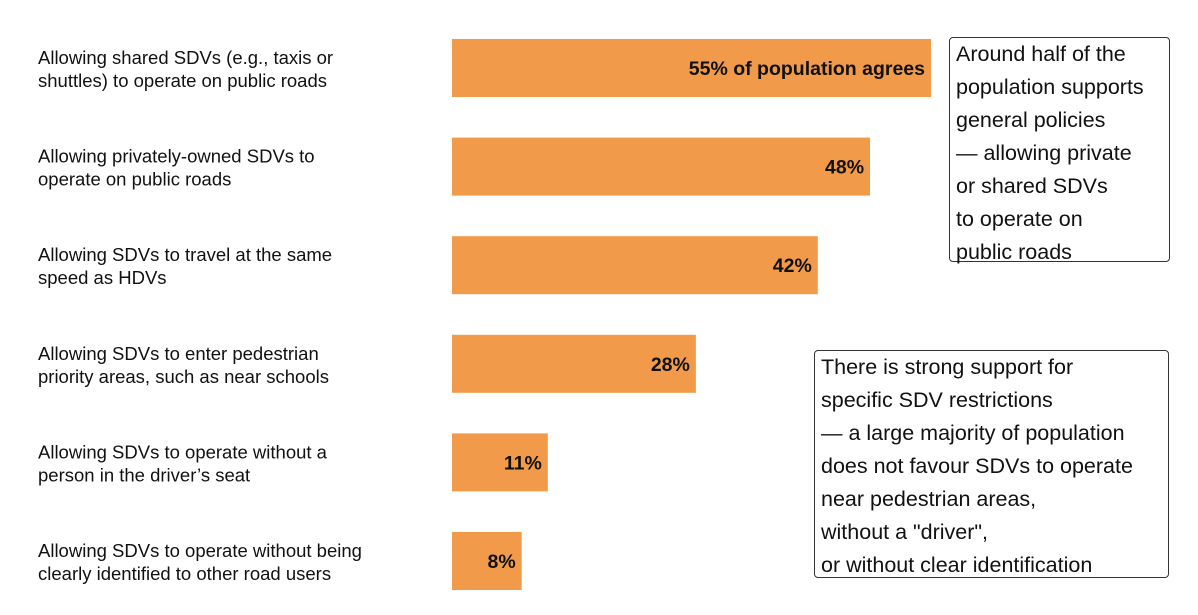  I want to click on data-label: 55% of population agrees, so click(807, 69).